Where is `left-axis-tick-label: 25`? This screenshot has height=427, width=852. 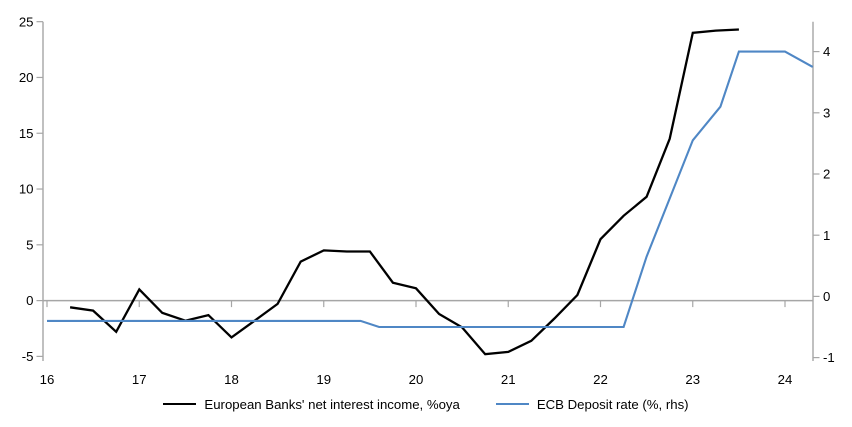 left-axis-tick-label: 25 is located at coordinates (26, 21).